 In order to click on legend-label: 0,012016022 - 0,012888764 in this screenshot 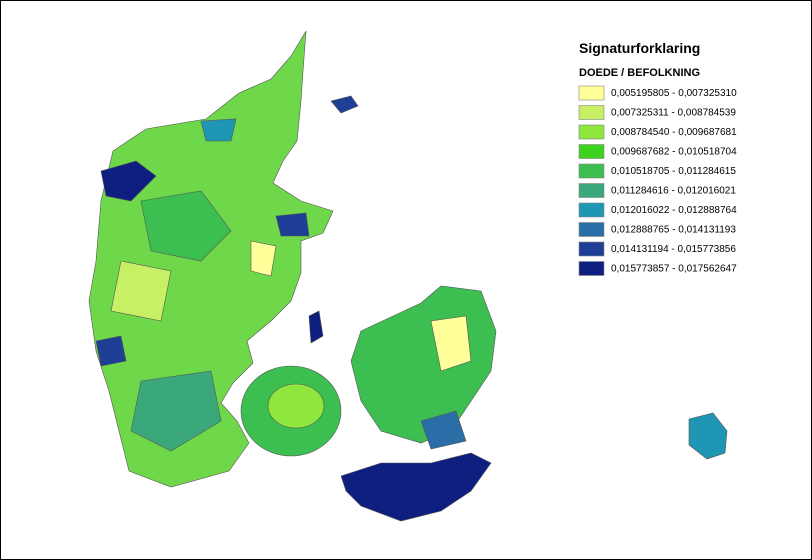, I will do `click(674, 210)`.